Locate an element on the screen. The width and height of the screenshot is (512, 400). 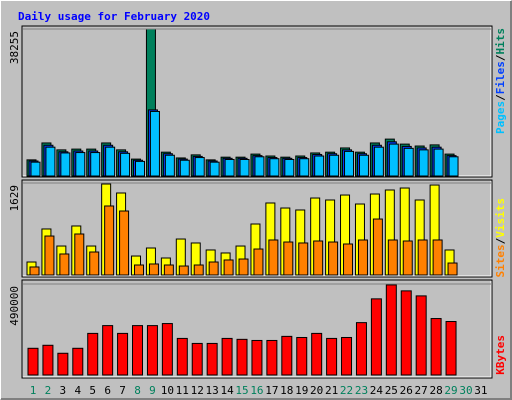
x-tick-label: 11 is located at coordinates (182, 390).